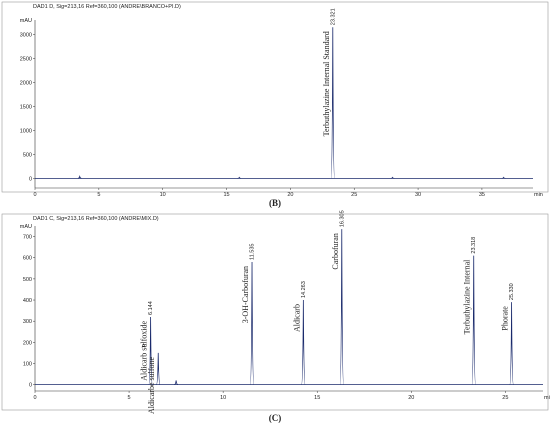  Describe the element at coordinates (26, 131) in the screenshot. I see `y-tick-label: 1000` at that location.